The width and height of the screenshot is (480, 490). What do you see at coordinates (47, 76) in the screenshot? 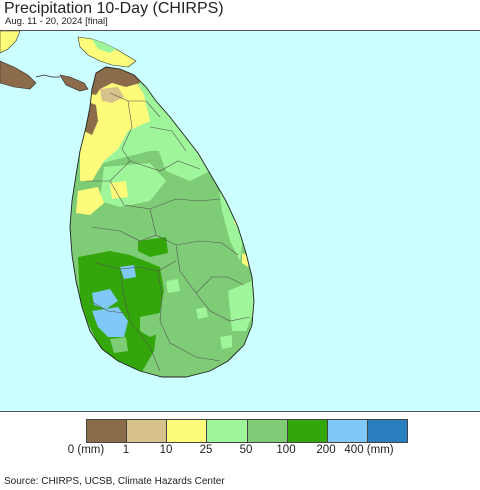
I see `adams-bridge` at bounding box center [47, 76].